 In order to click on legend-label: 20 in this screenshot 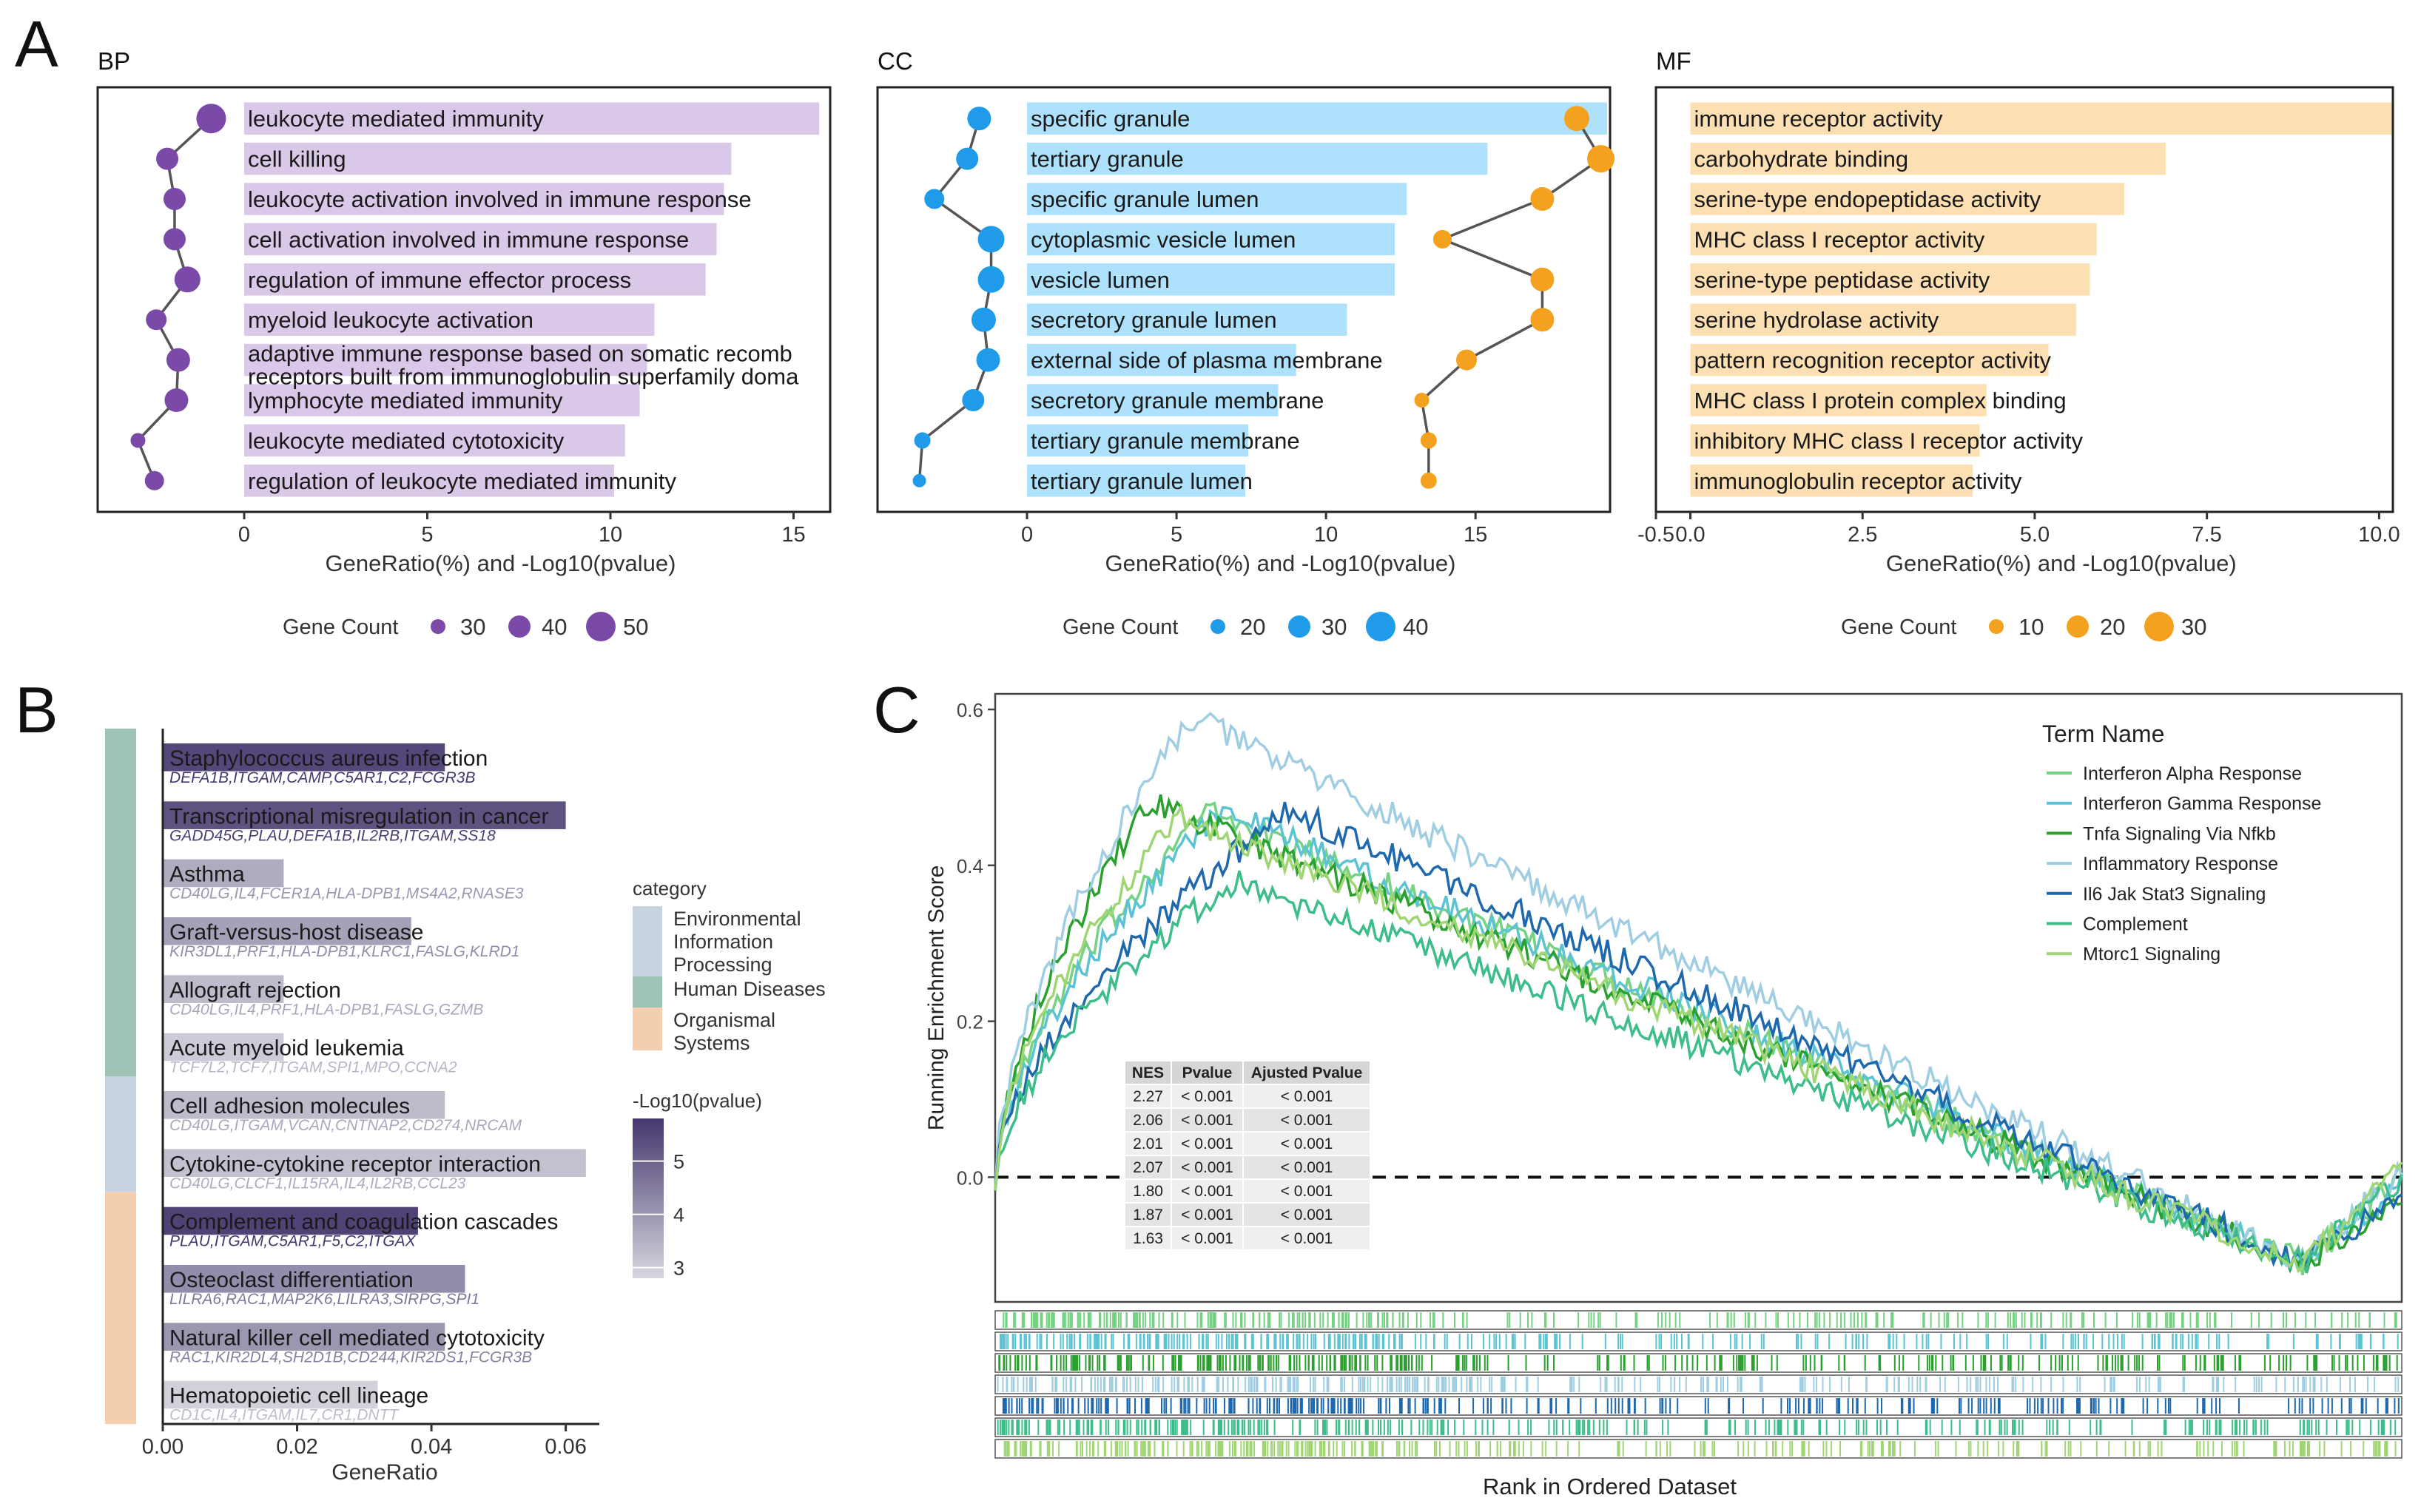, I will do `click(2113, 627)`.